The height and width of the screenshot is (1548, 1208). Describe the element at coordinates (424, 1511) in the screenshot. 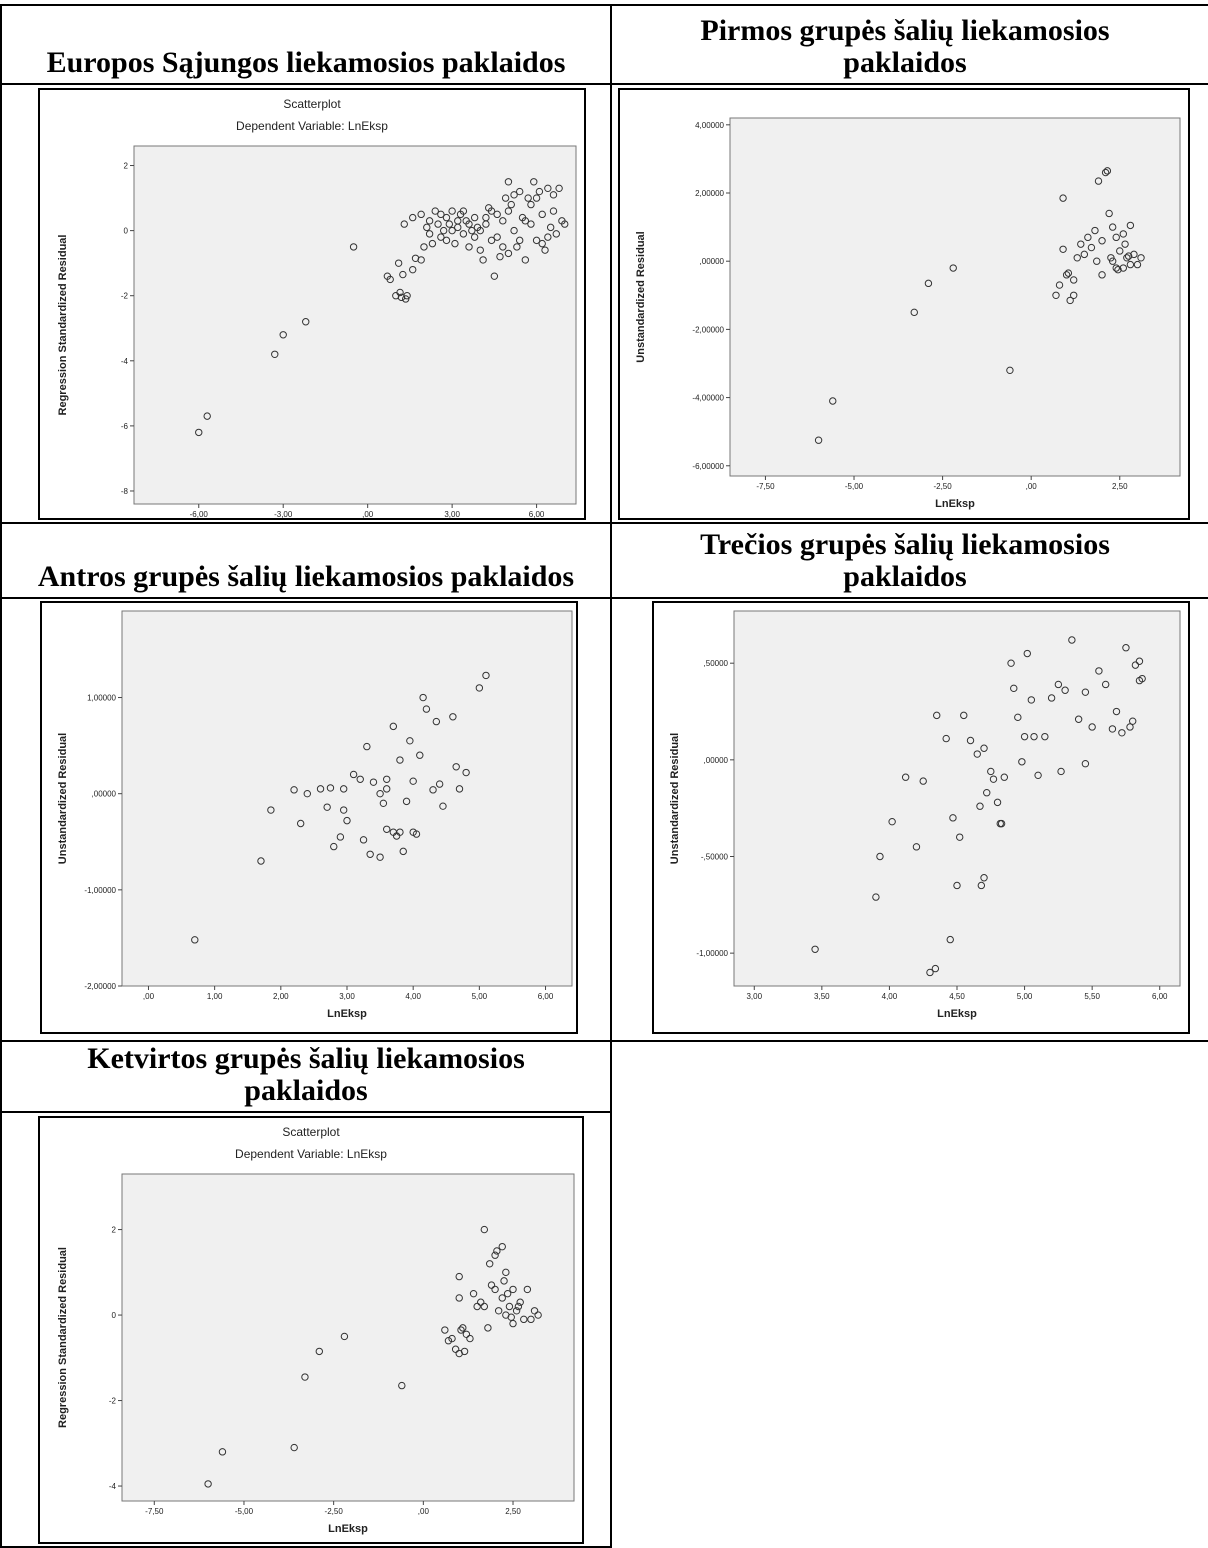

I see `x-tick-label: ,00` at that location.